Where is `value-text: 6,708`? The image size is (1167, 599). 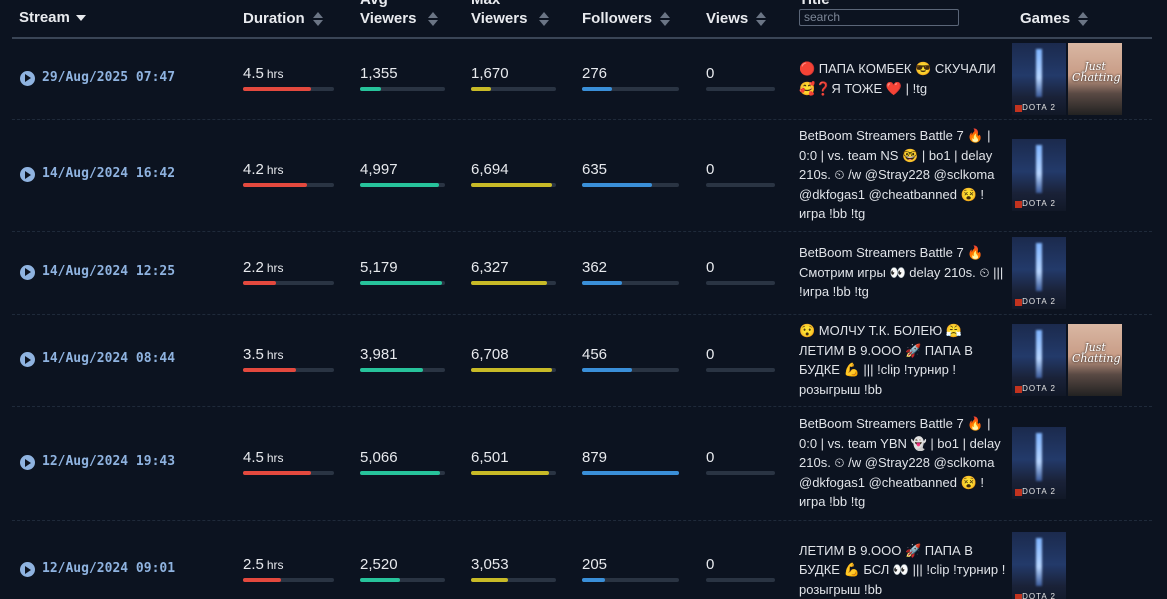 value-text: 6,708 is located at coordinates (490, 354).